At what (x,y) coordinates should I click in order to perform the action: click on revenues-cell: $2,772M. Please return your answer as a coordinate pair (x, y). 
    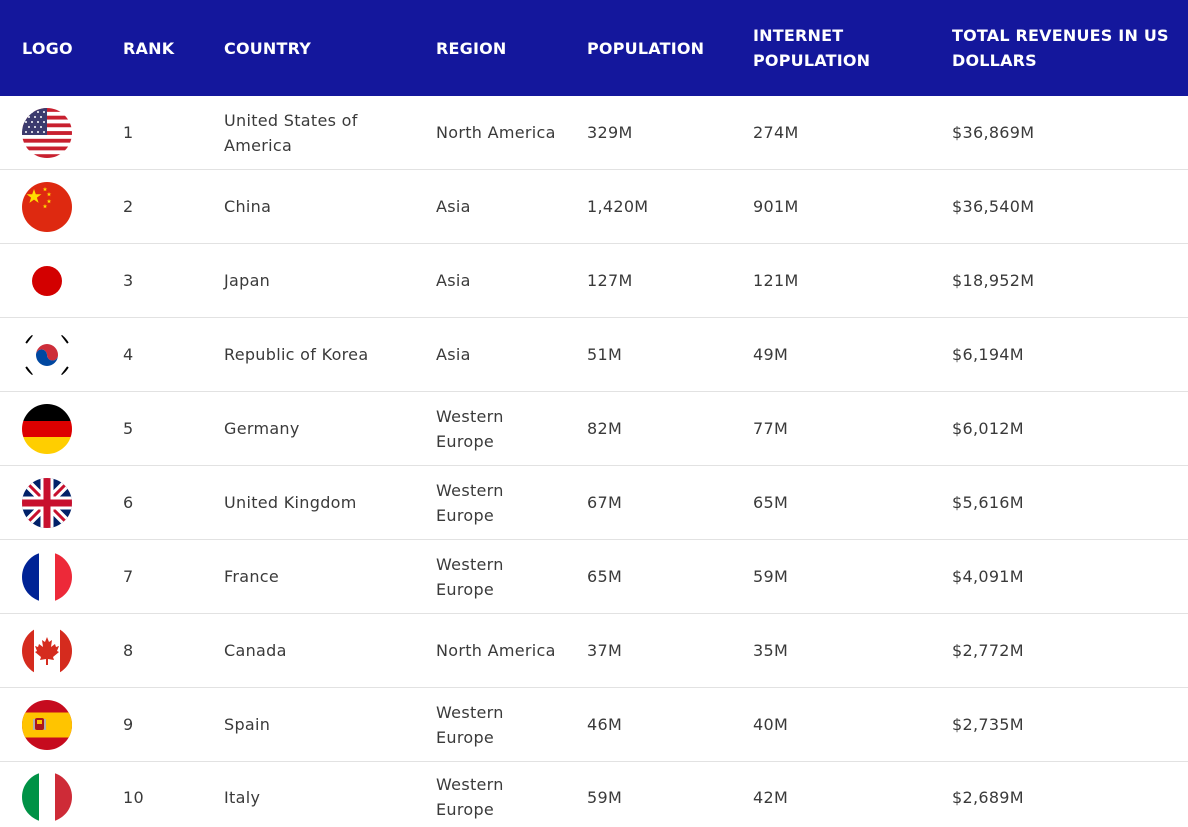
    Looking at the image, I should click on (988, 650).